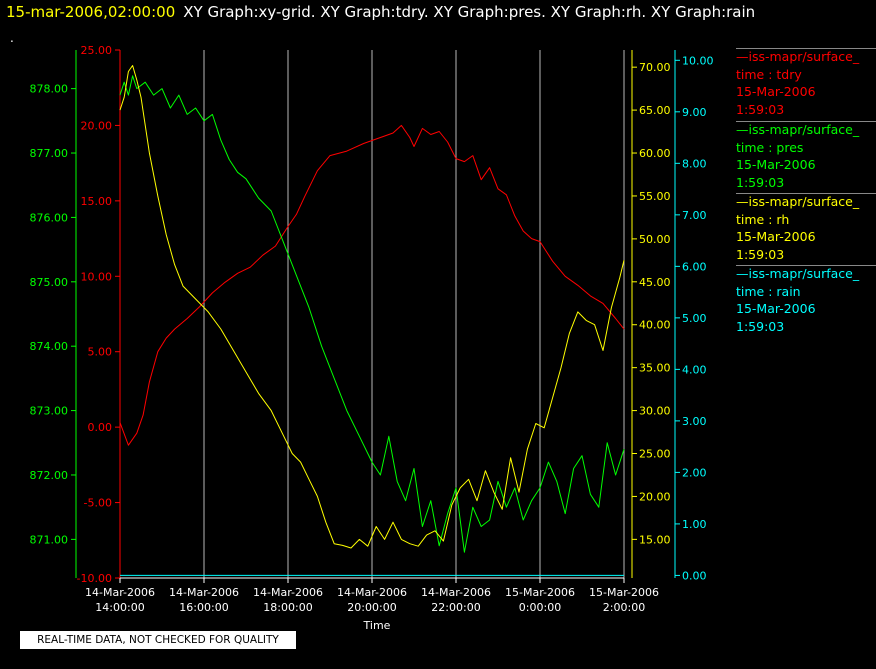  I want to click on pres-tick-label: 876.00, so click(49, 217).